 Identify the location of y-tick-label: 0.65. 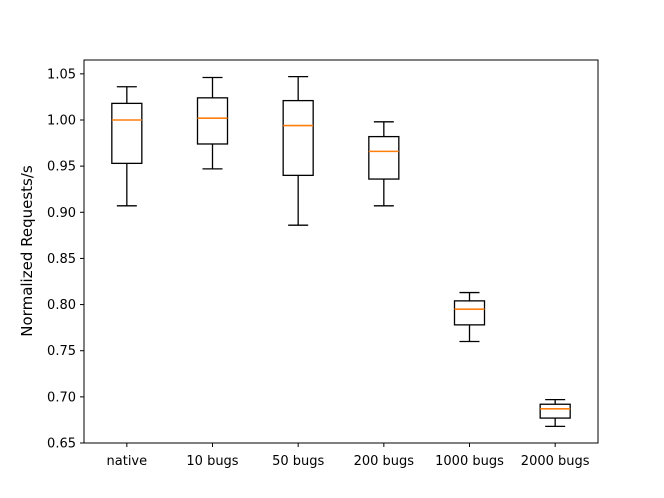
(61, 444).